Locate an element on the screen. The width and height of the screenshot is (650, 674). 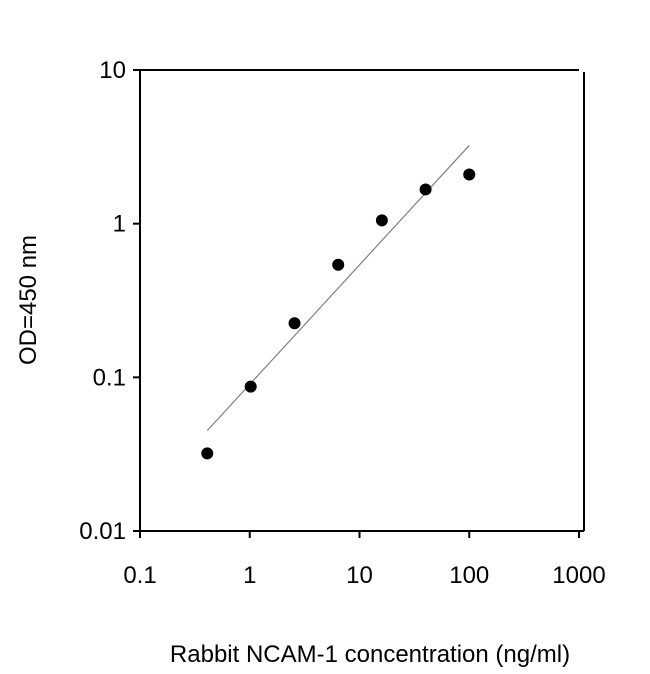
y-tick-label: 0.01 is located at coordinates (102, 531).